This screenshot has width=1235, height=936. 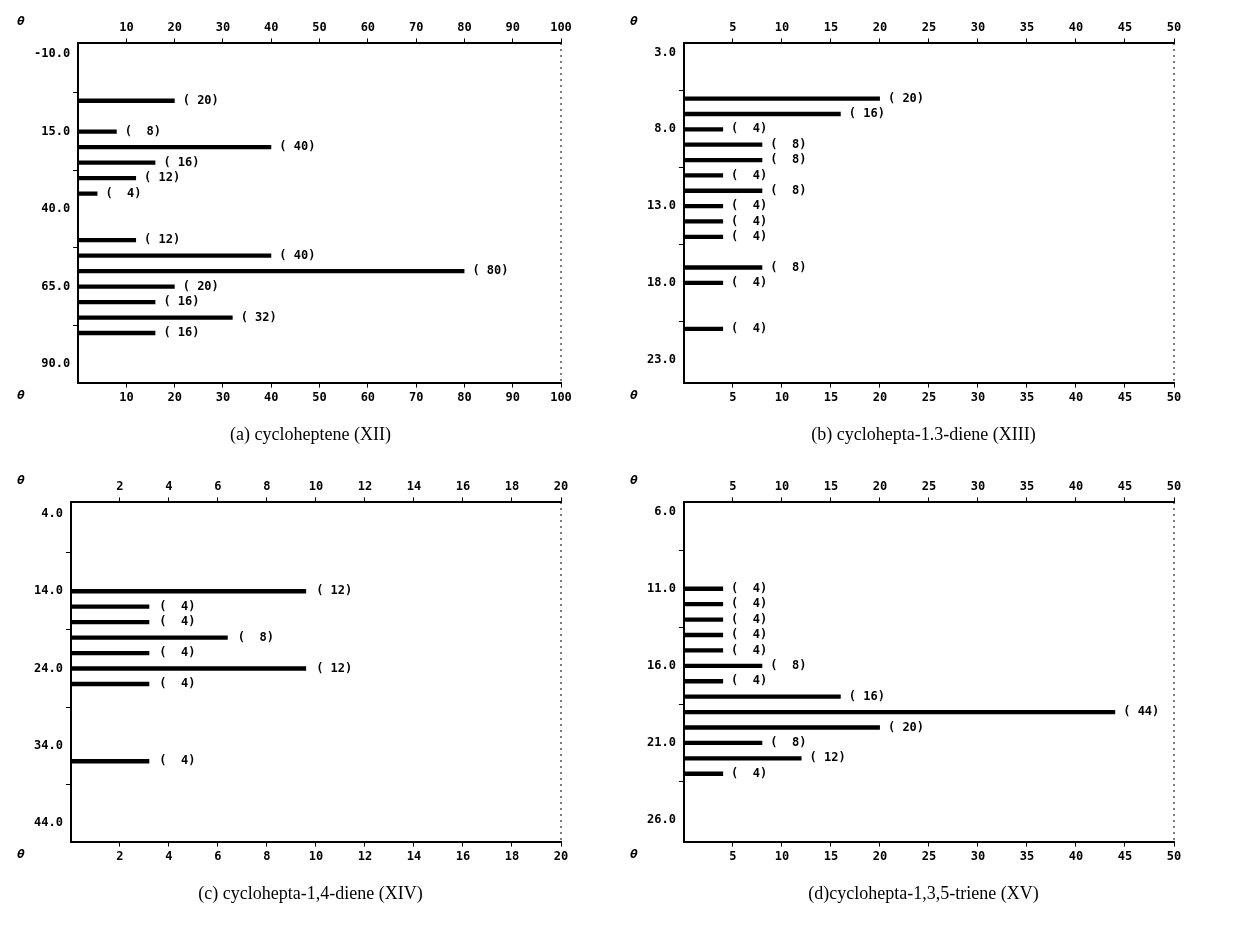 I want to click on y-tick-label: 4.0, so click(x=51, y=513).